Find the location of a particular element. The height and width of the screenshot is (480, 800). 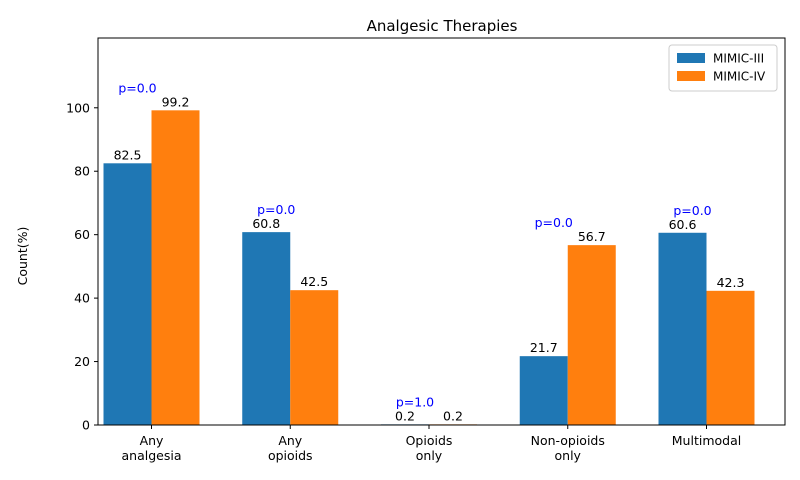

legend-label-mimic-iii: MIMIC-III is located at coordinates (738, 59).